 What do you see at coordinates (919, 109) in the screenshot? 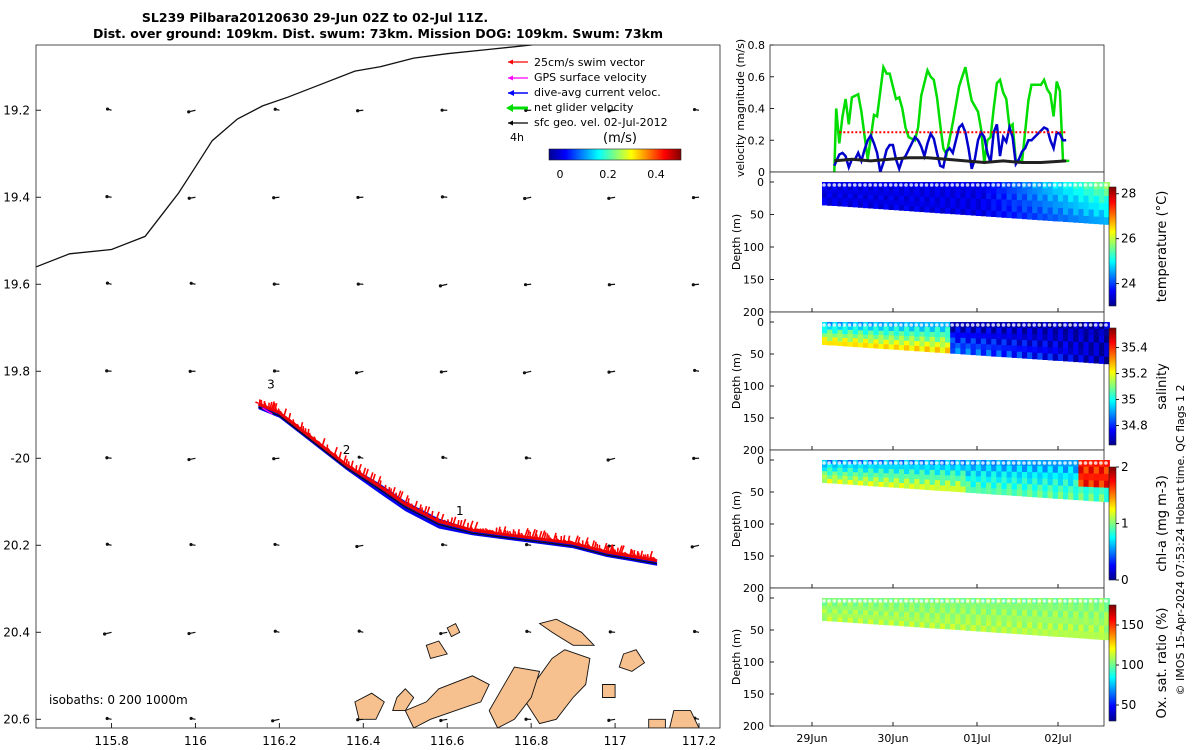
I see `velocity-panel: 00.20.40.60.8 velocity magnitude (m/s)` at bounding box center [919, 109].